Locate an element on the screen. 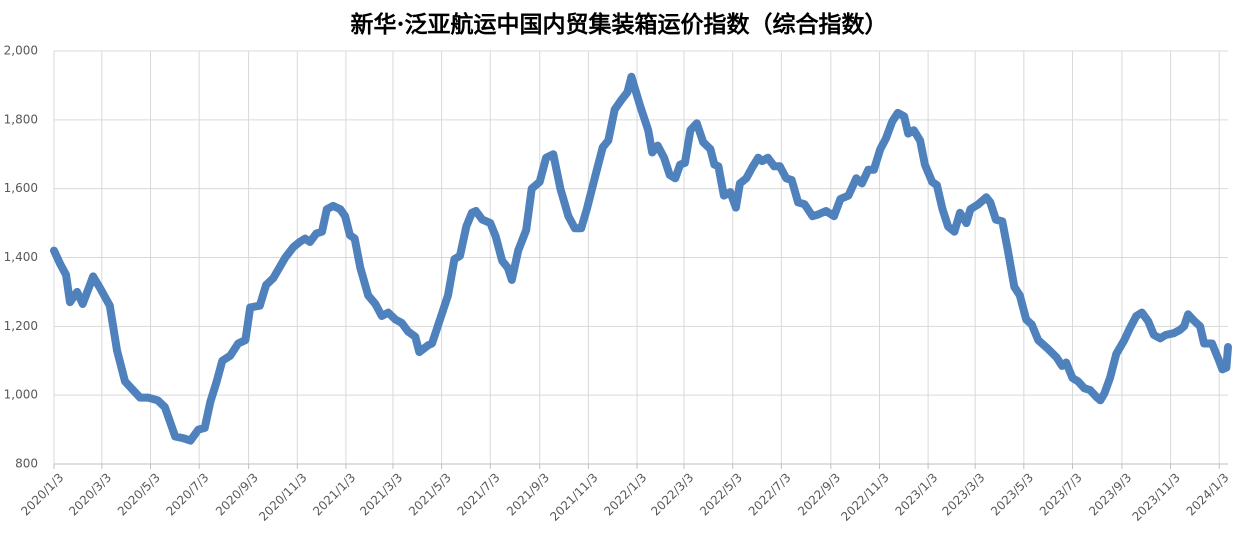 This screenshot has height=535, width=1239. y-tick-label: 1,800 is located at coordinates (21, 119).